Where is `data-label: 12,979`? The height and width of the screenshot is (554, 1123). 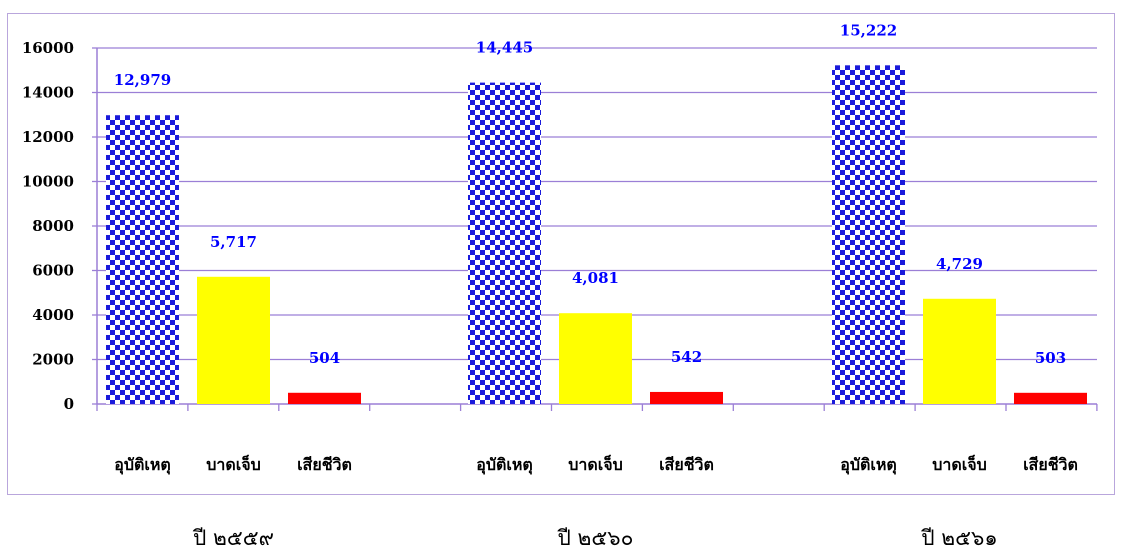
data-label: 12,979 is located at coordinates (142, 80).